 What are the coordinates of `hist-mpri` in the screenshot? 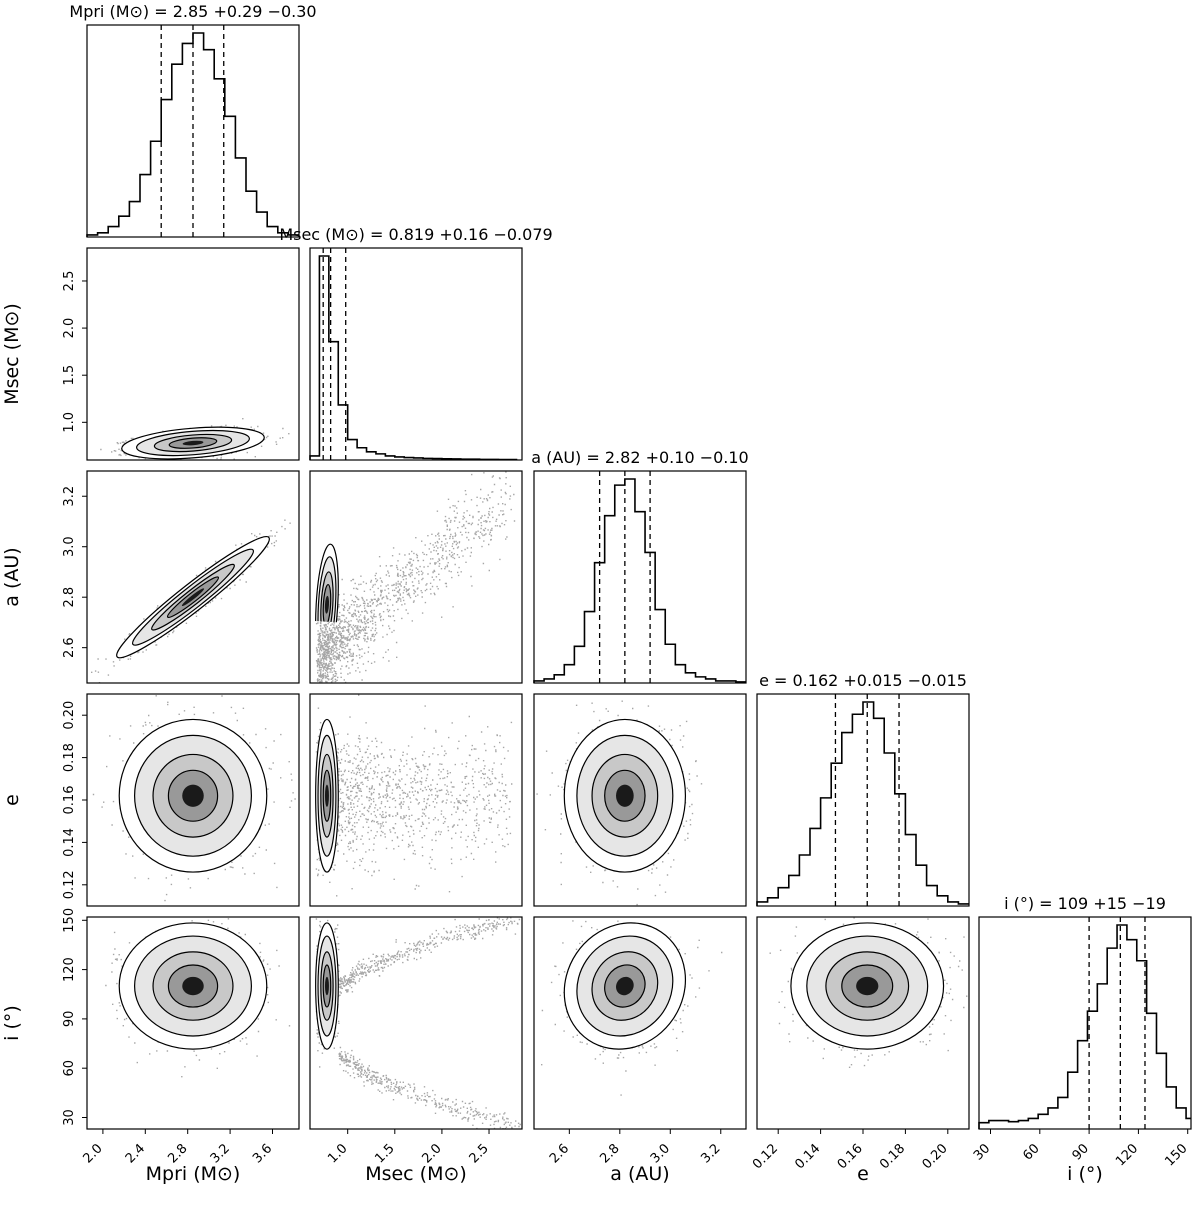 It's located at (193, 131).